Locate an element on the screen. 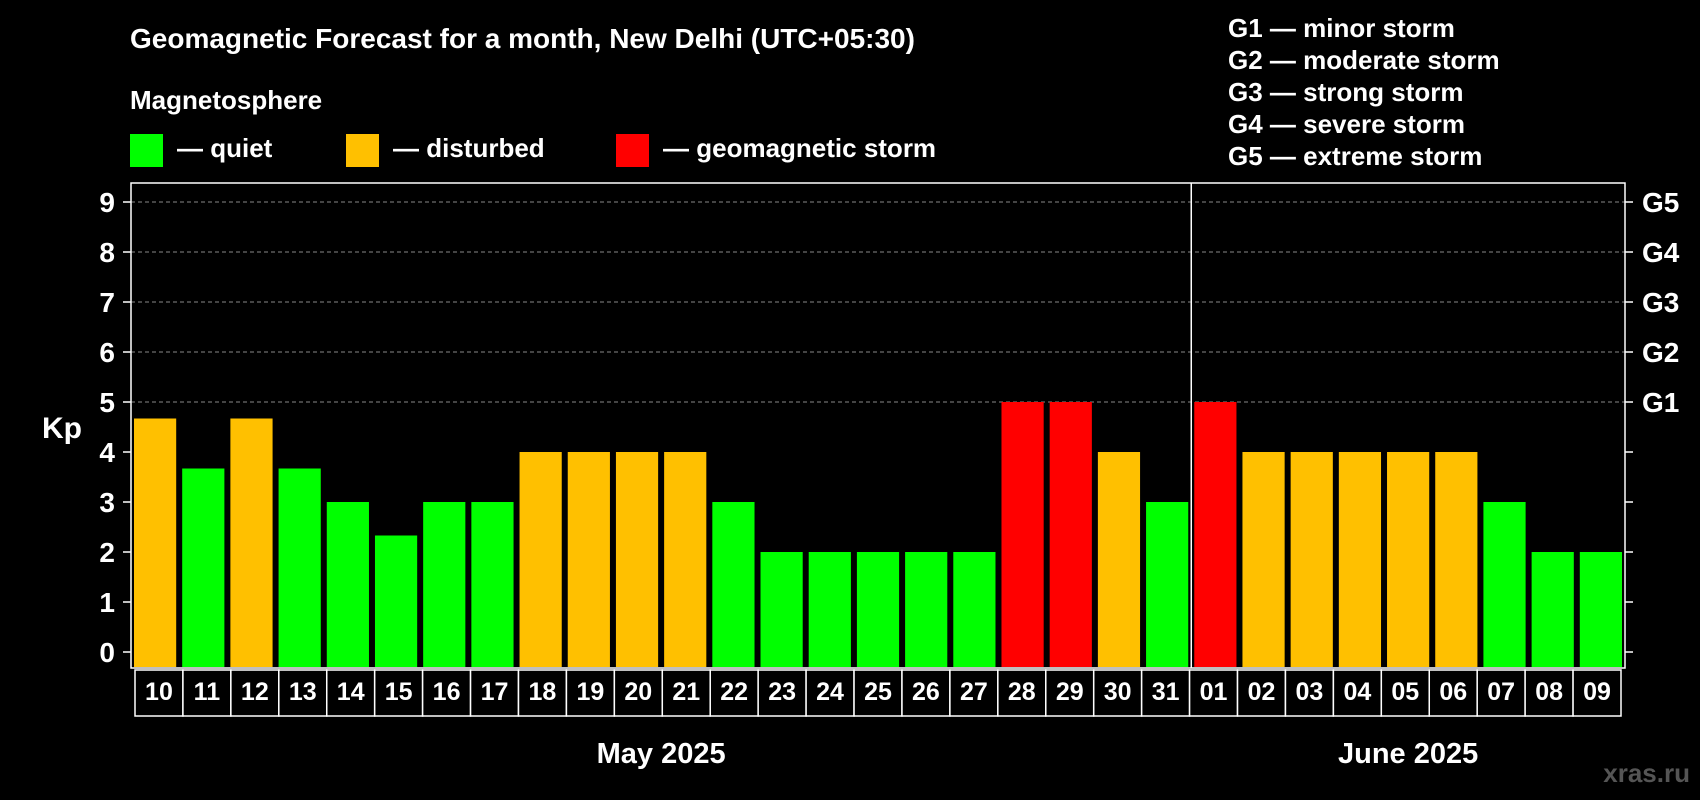 The height and width of the screenshot is (800, 1700). right-tick-label-g2: G2 is located at coordinates (1660, 352).